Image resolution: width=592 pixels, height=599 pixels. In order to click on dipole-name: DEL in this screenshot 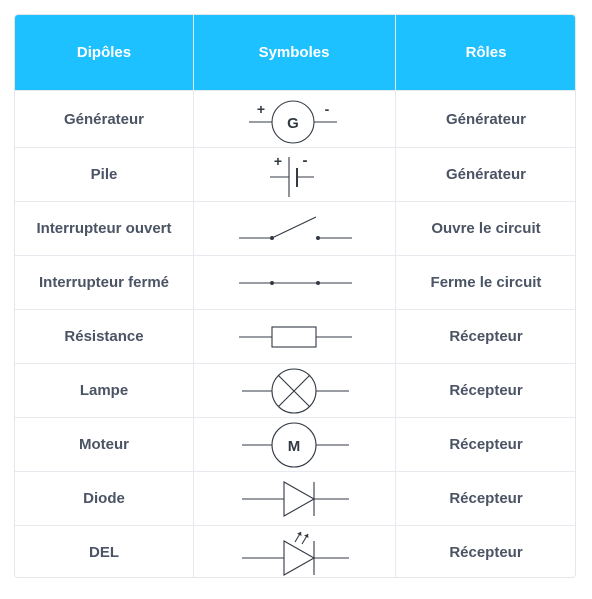, I will do `click(104, 552)`.